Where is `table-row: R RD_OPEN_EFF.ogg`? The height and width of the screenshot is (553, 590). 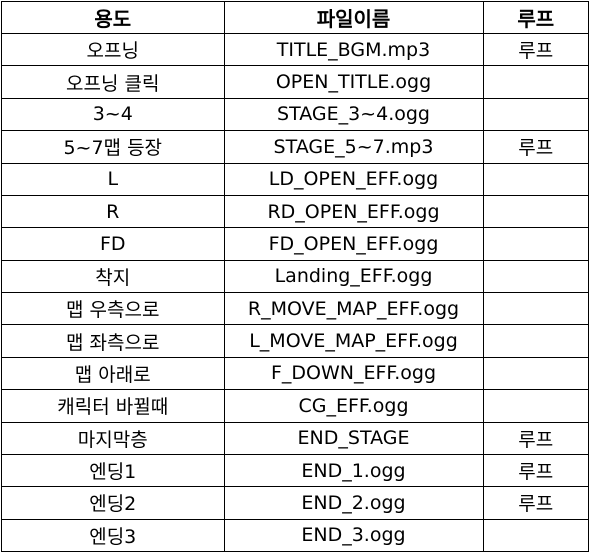 table-row: R RD_OPEN_EFF.ogg is located at coordinates (295, 211).